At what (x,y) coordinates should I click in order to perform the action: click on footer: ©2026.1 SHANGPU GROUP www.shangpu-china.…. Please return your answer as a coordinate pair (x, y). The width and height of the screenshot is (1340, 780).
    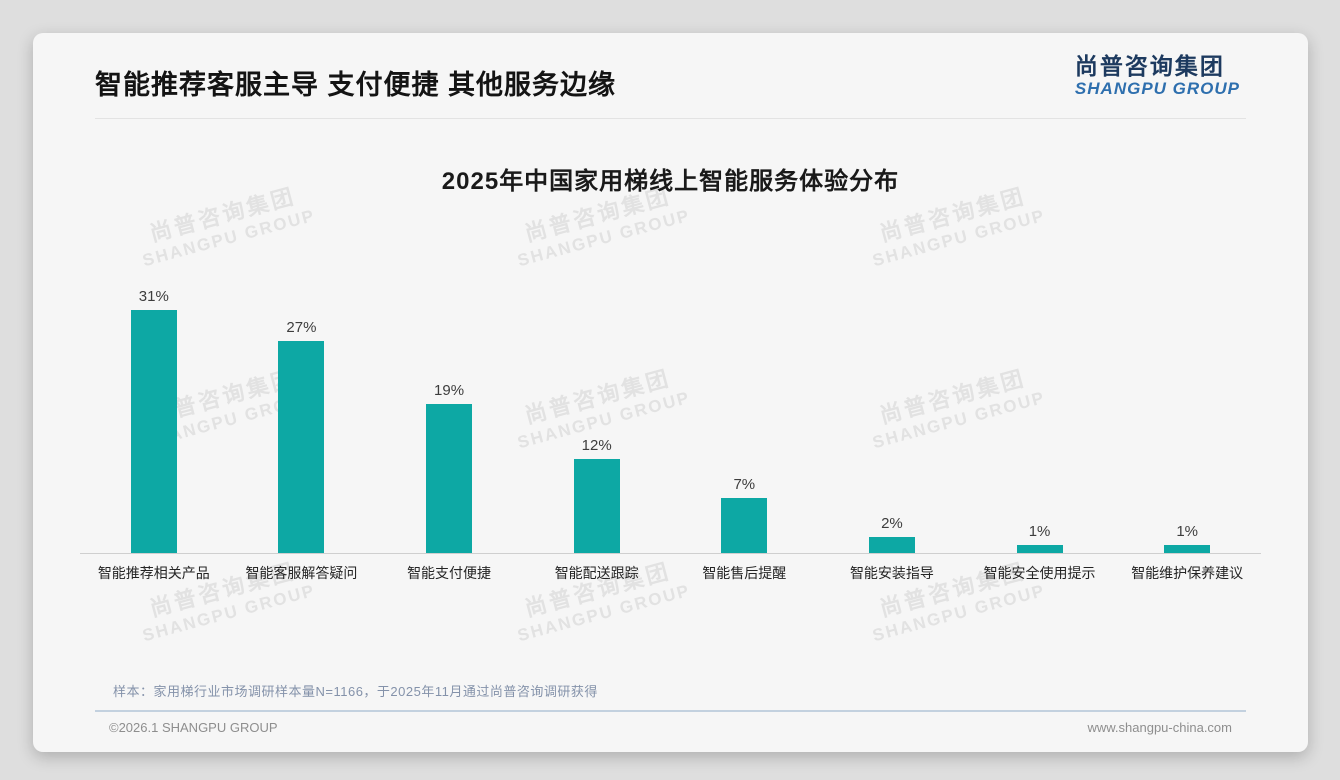
    Looking at the image, I should click on (670, 727).